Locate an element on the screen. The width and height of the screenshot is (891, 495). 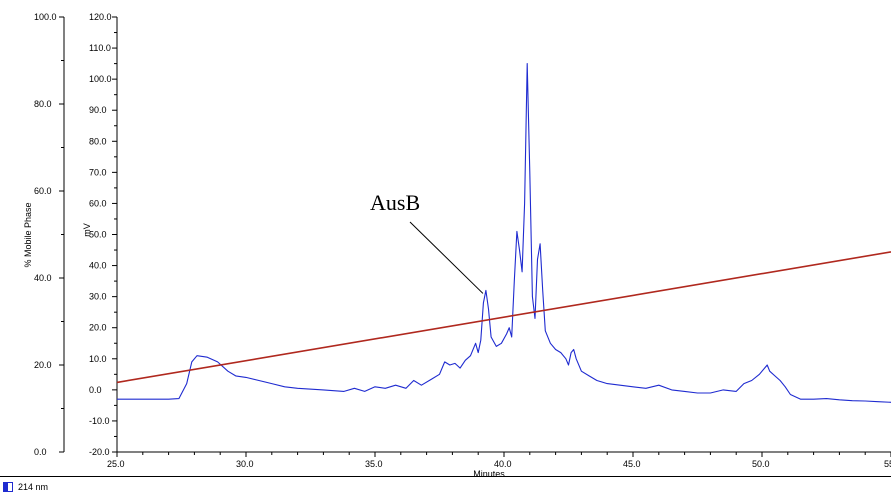
y-right-tick-label: 20.0 is located at coordinates (98, 328).